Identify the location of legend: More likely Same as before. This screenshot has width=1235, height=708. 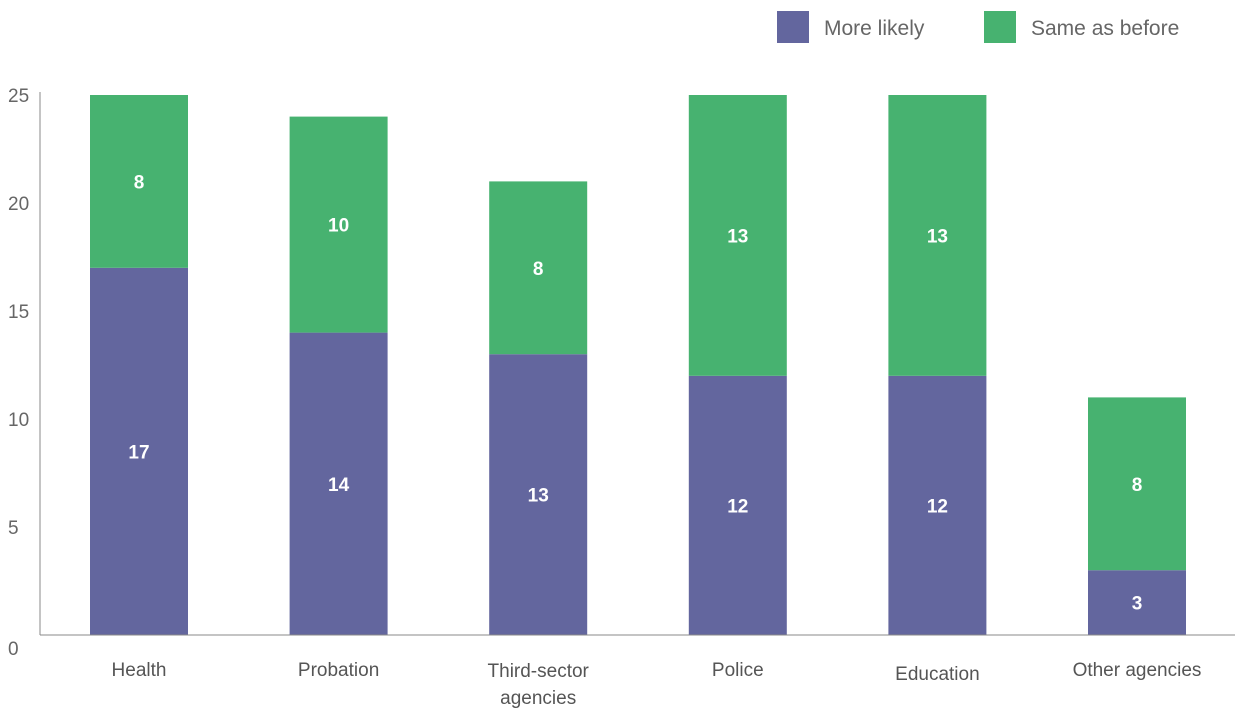
(978, 27).